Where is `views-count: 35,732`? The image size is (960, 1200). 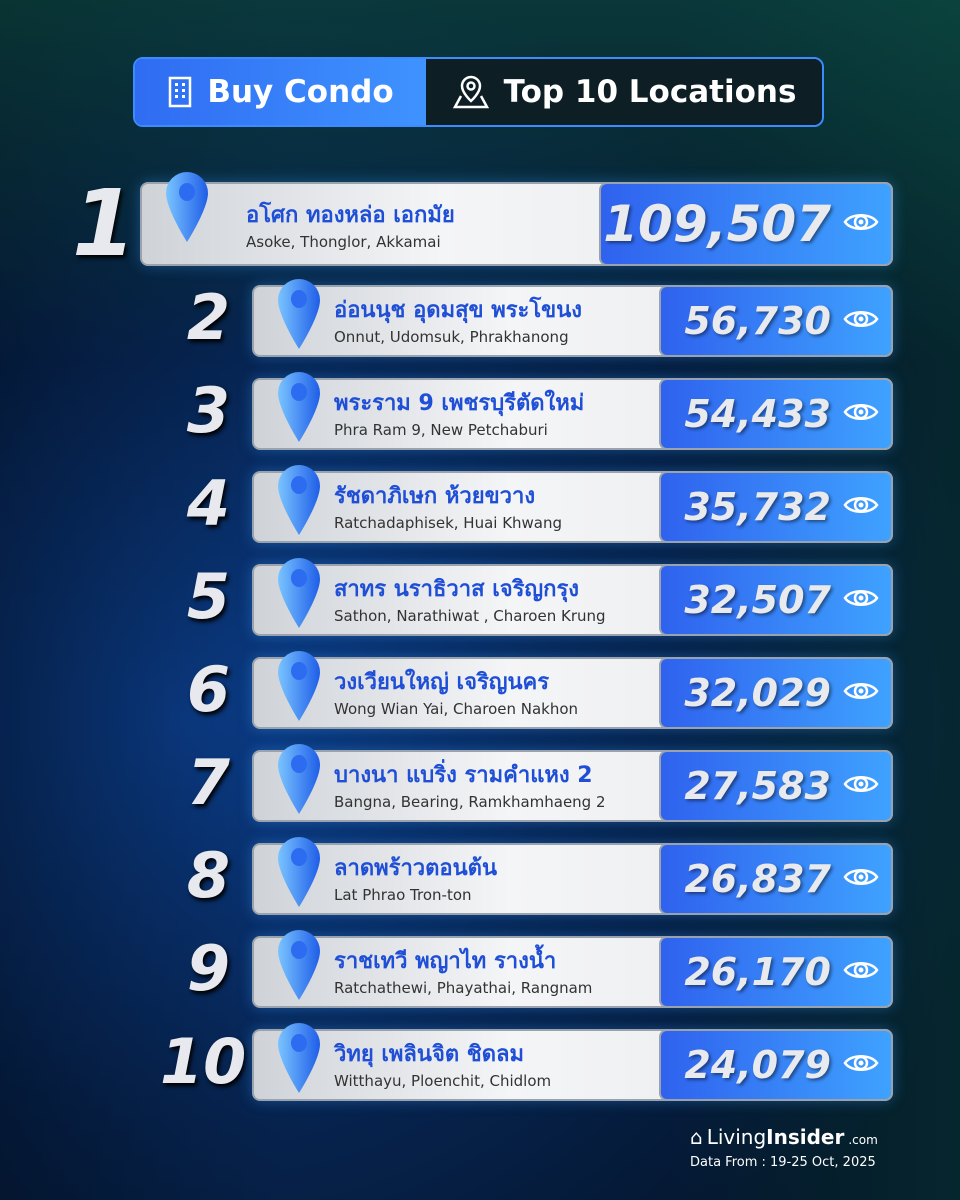
views-count: 35,732 is located at coordinates (757, 507).